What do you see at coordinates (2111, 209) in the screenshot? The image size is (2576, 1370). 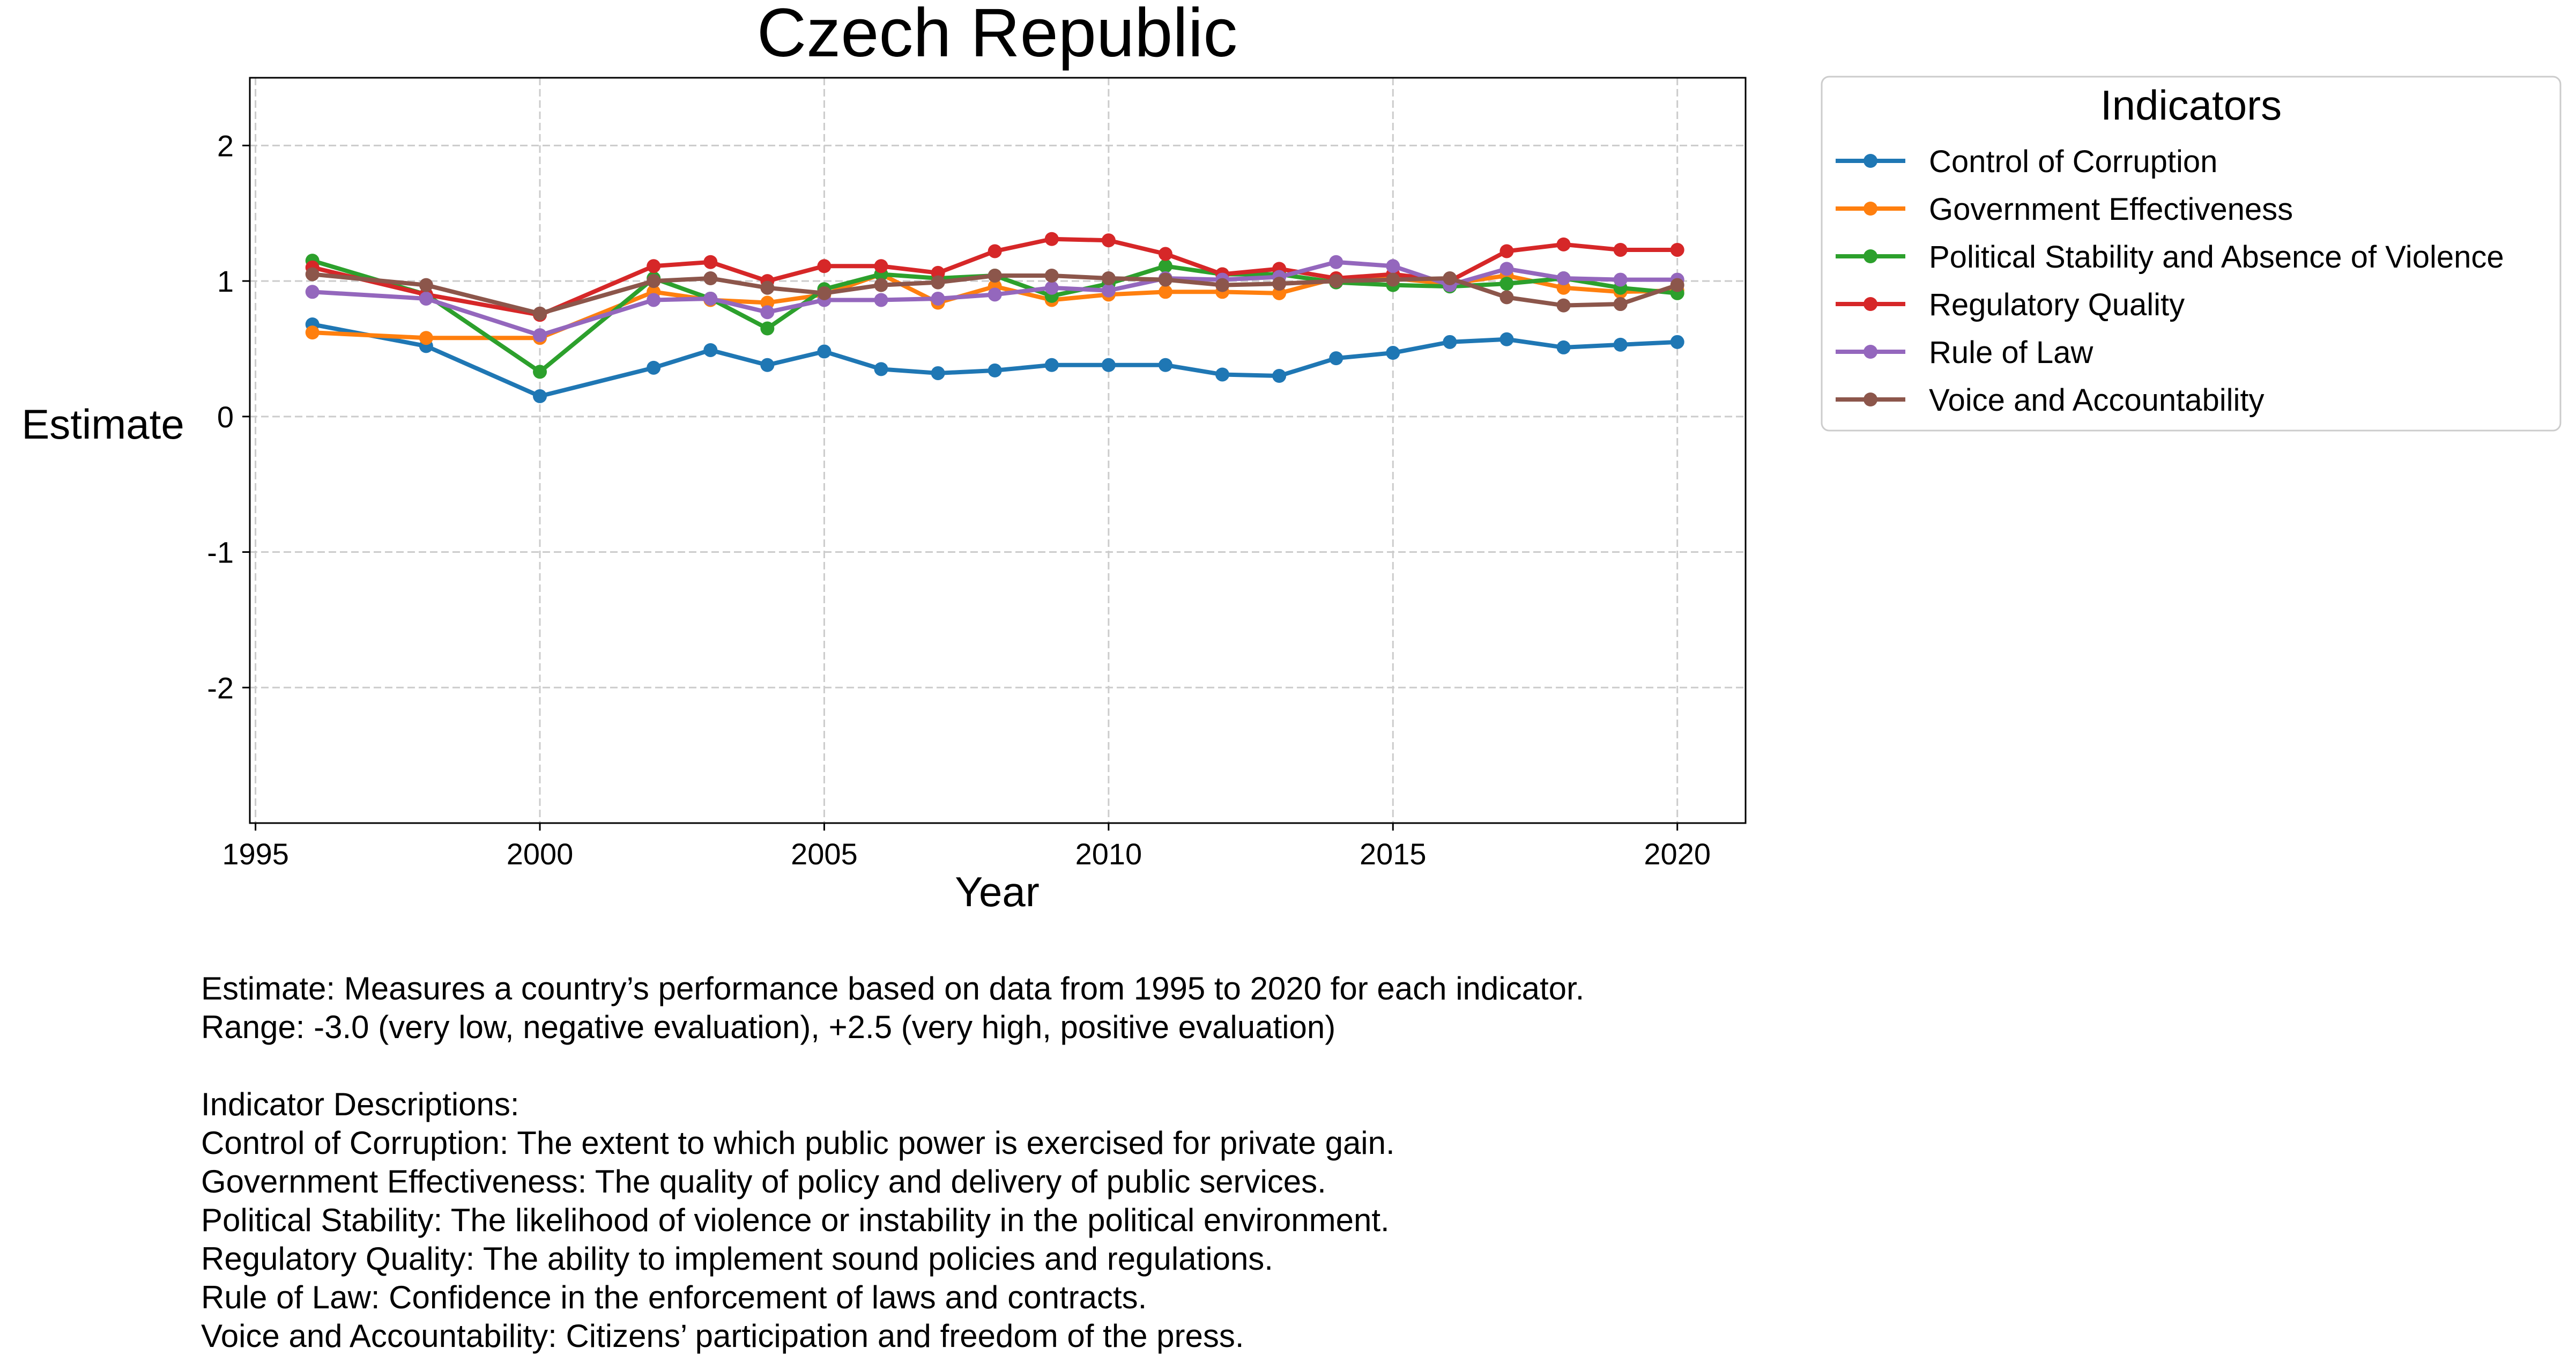 I see `legend-label-government-effectiveness: Government Effectiveness` at bounding box center [2111, 209].